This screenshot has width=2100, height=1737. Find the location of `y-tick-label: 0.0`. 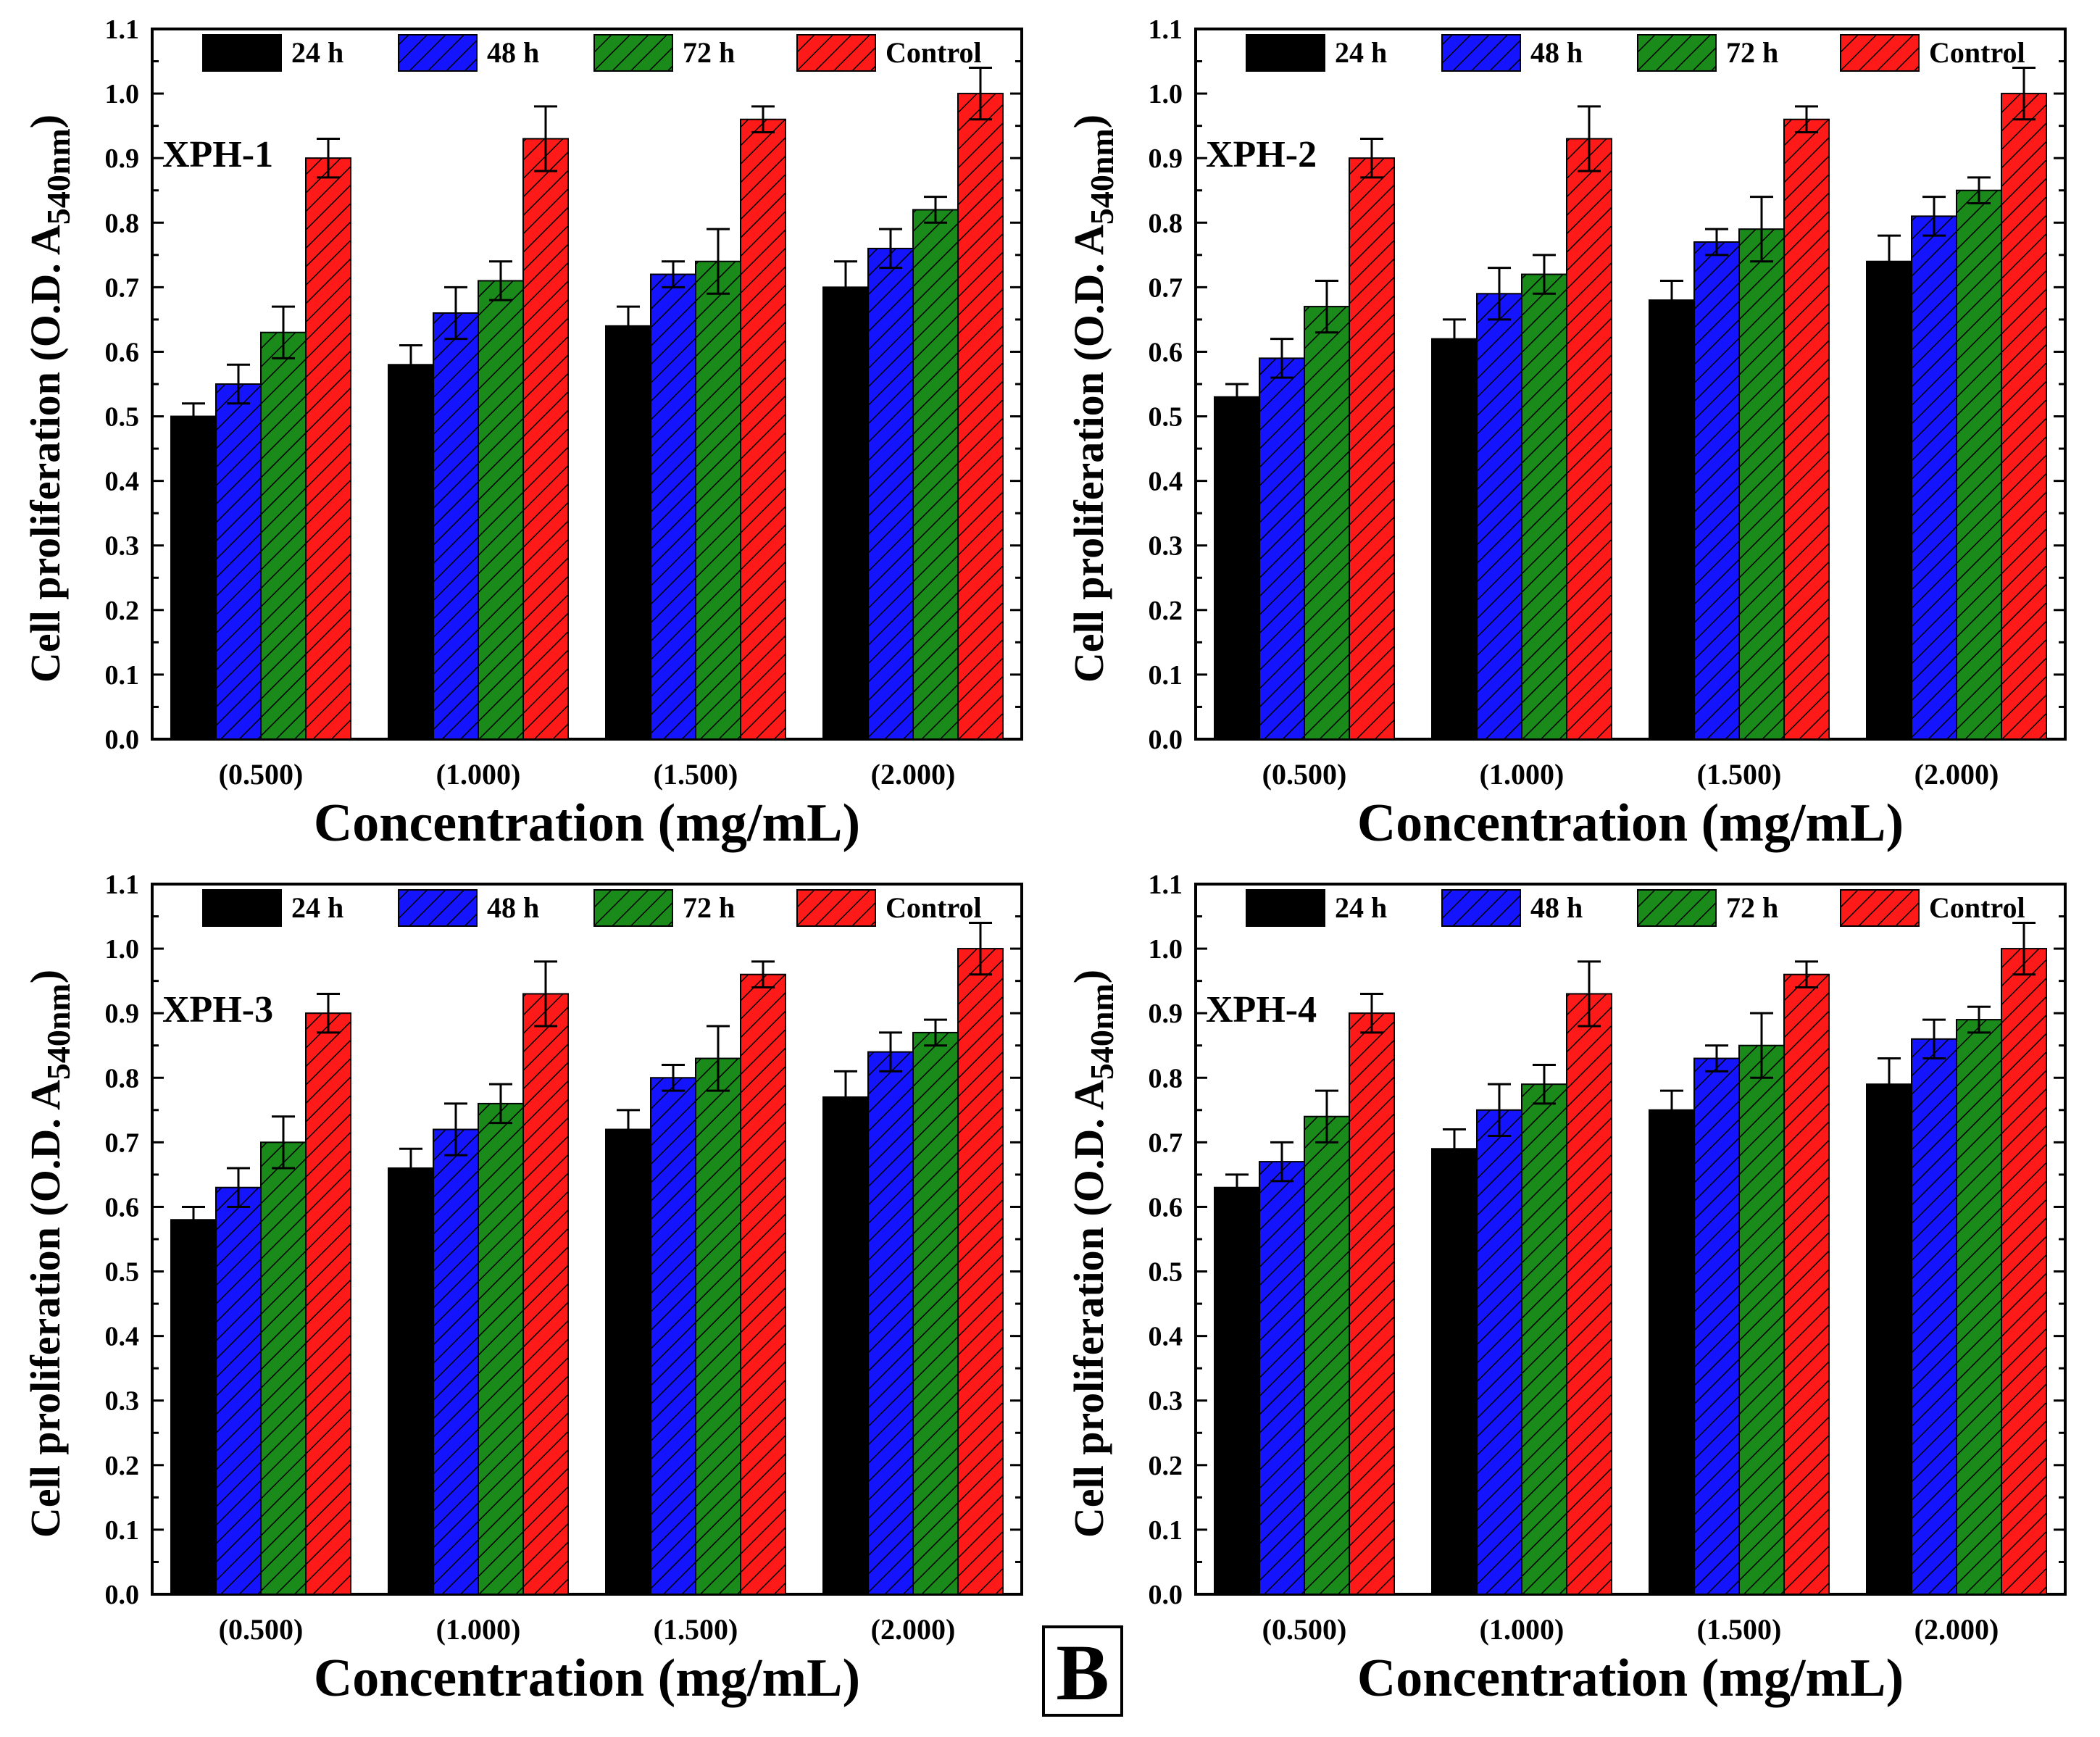

y-tick-label: 0.0 is located at coordinates (1166, 740).